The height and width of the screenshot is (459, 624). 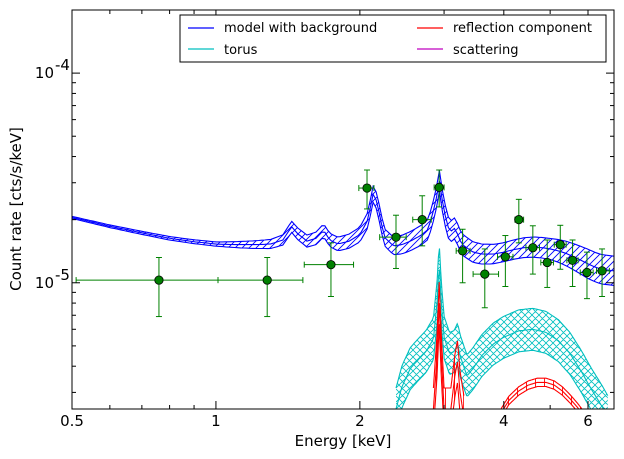 What do you see at coordinates (241, 50) in the screenshot?
I see `legend-label-torus: torus` at bounding box center [241, 50].